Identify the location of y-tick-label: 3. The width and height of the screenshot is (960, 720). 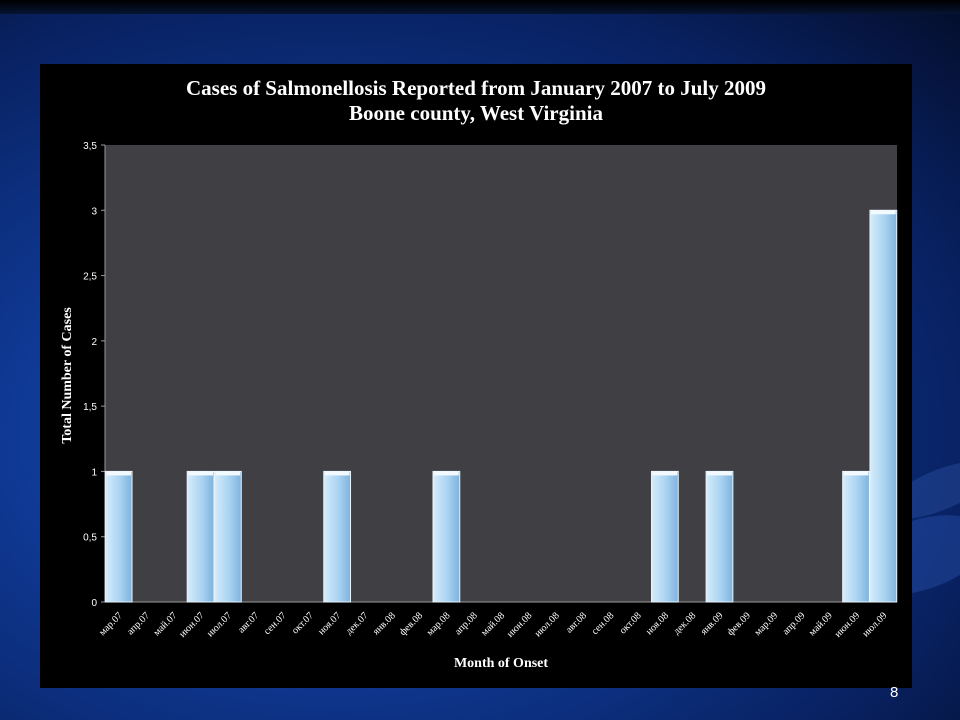
(94, 211).